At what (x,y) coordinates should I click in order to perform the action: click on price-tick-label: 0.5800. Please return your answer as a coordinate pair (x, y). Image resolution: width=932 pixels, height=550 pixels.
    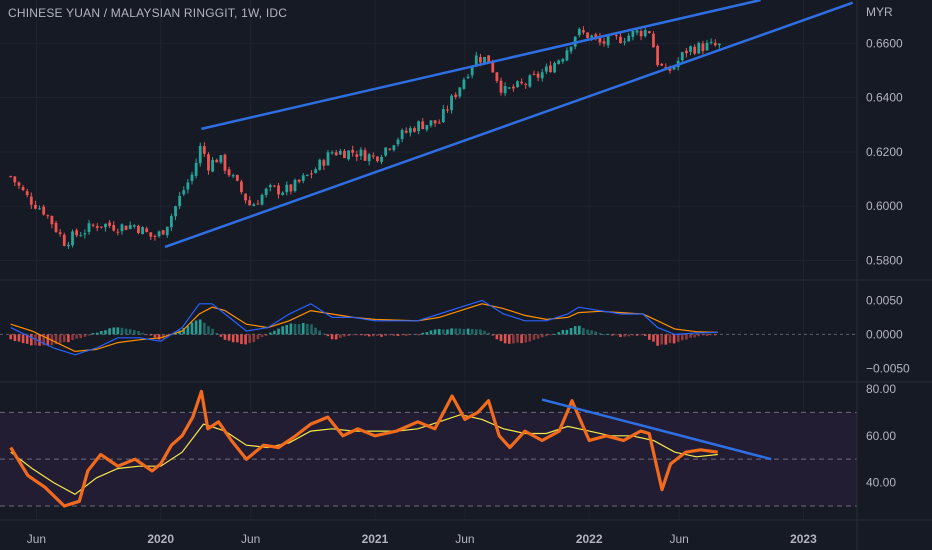
    Looking at the image, I should click on (884, 260).